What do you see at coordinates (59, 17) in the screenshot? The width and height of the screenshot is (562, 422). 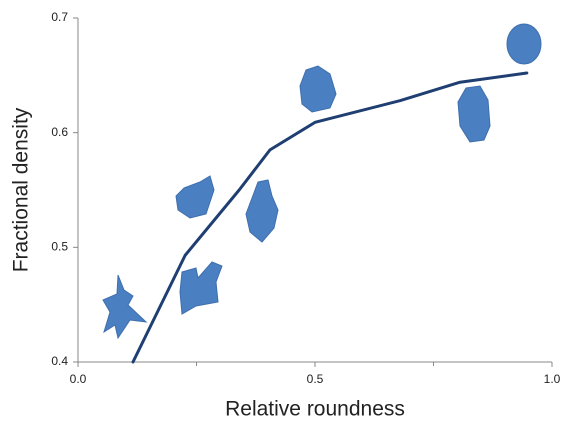 I see `y-tick-label: 0.7` at bounding box center [59, 17].